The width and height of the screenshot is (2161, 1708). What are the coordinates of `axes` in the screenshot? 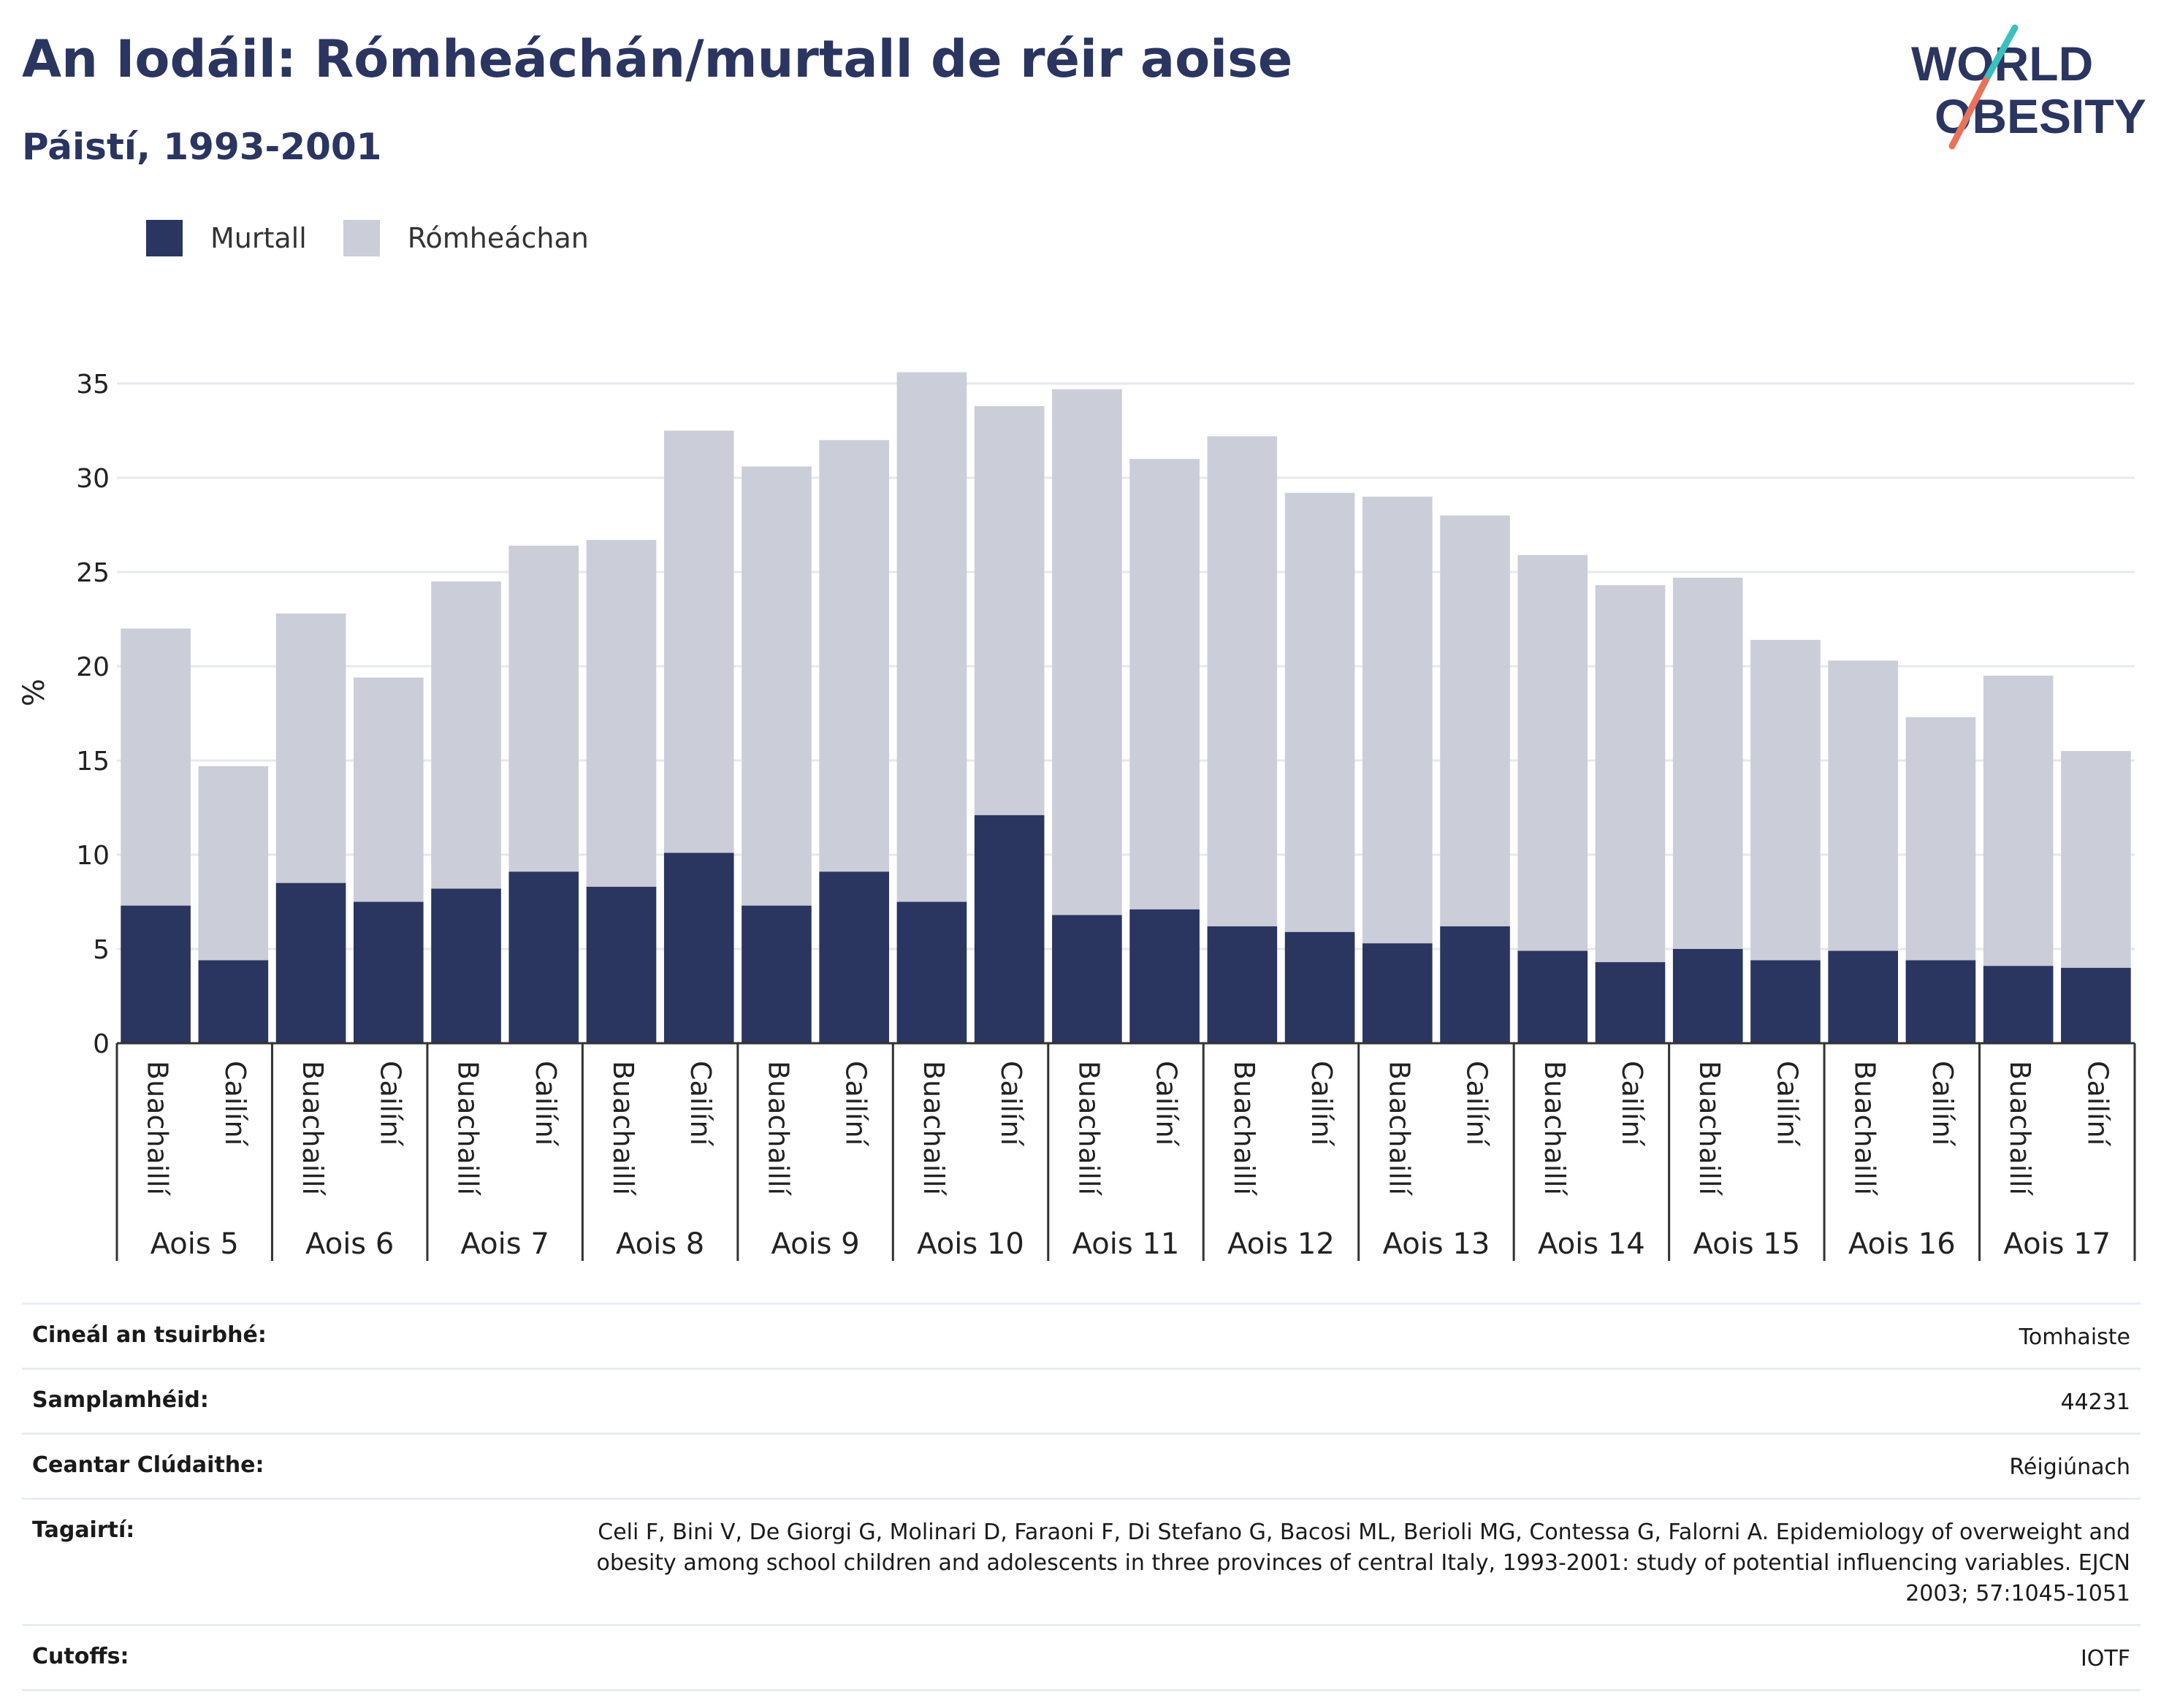 It's located at (1125, 1152).